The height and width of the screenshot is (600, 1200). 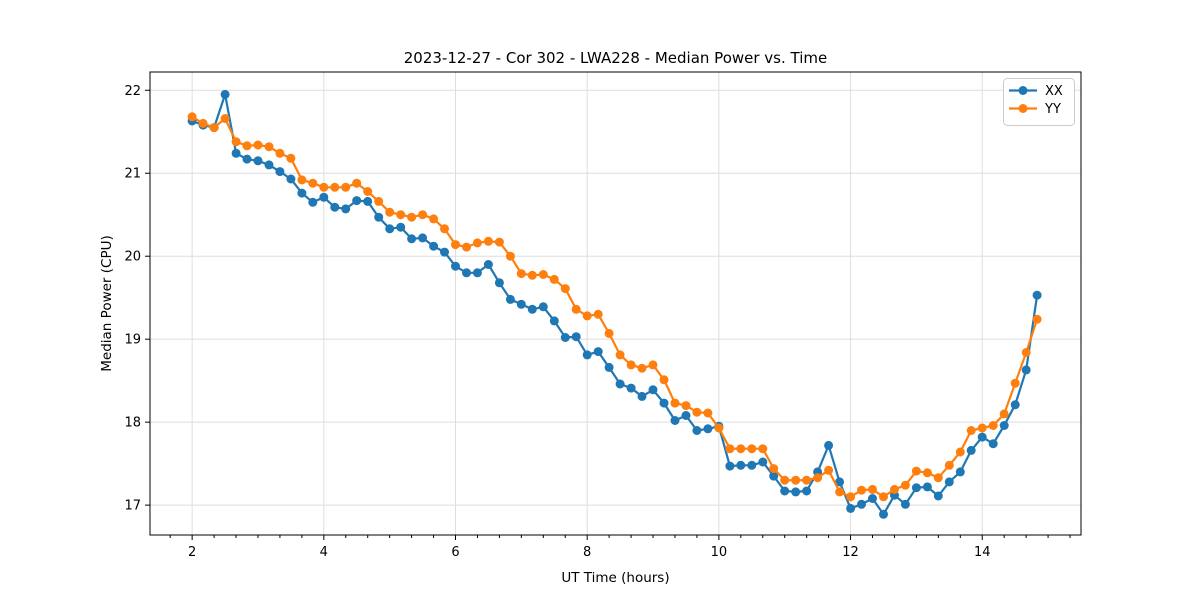 I want to click on x-tick-label: 14, so click(x=982, y=552).